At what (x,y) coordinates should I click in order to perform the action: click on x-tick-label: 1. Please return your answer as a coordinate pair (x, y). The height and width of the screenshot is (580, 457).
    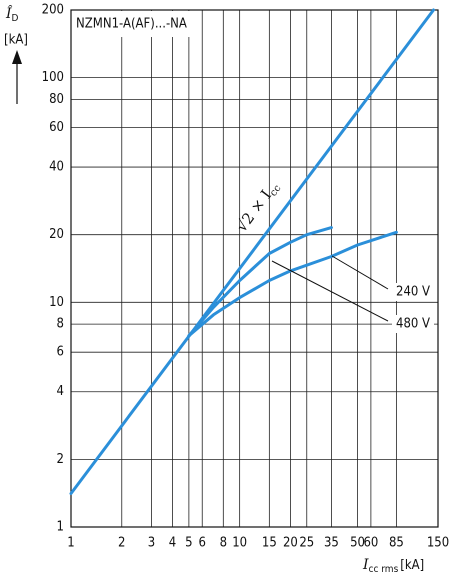
    Looking at the image, I should click on (70, 543).